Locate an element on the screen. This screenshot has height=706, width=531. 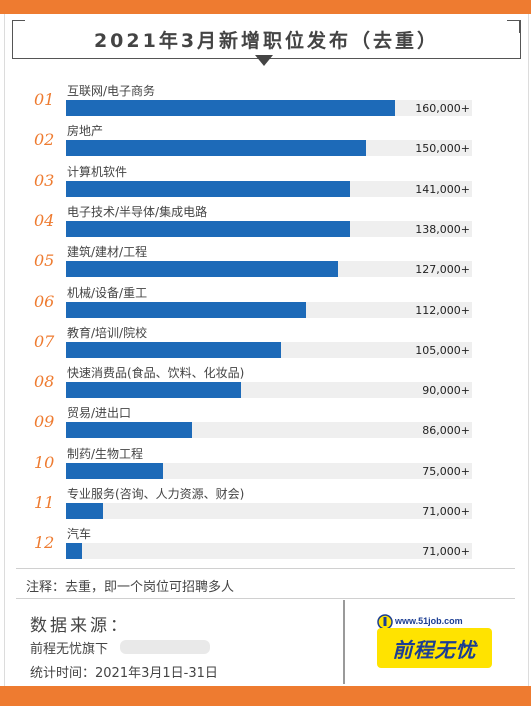
logo-text: 前程无忧 is located at coordinates (434, 650).